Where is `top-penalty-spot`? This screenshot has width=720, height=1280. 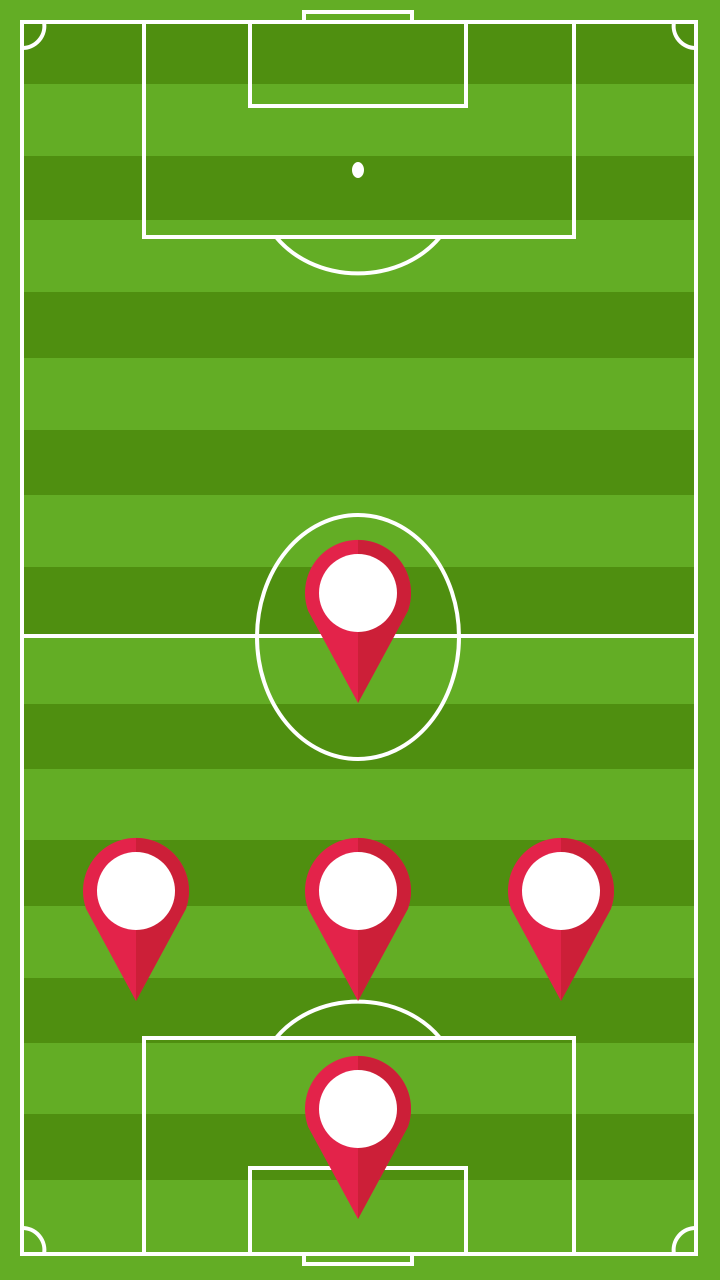 top-penalty-spot is located at coordinates (358, 170).